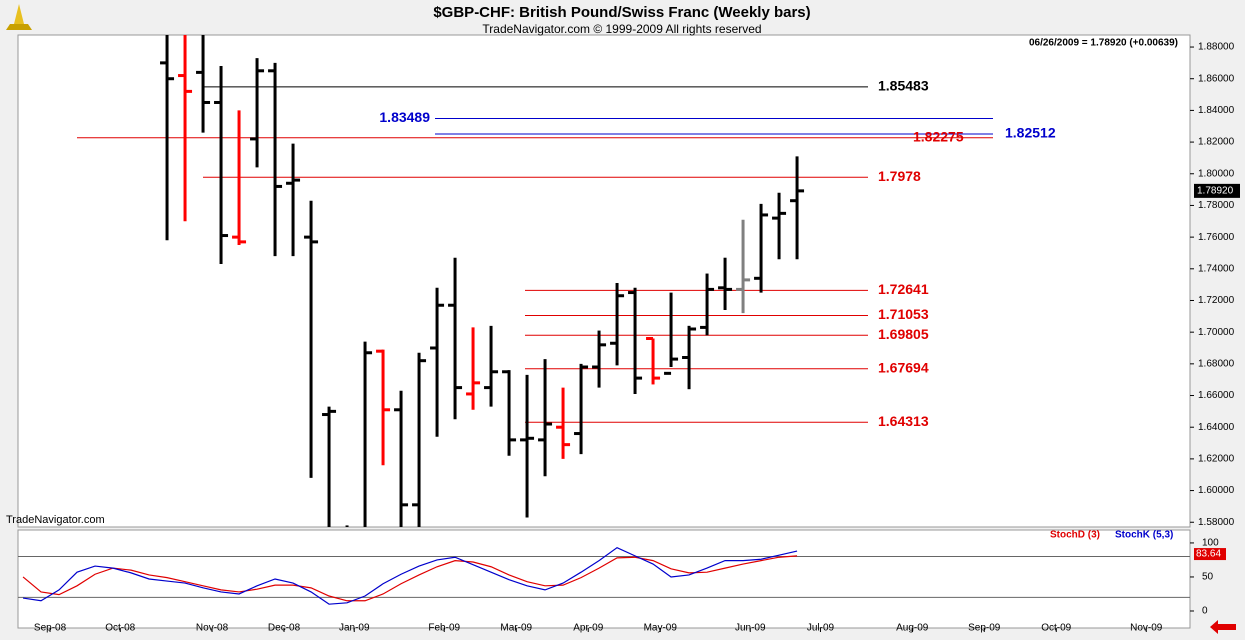  Describe the element at coordinates (1216, 78) in the screenshot. I see `y-tick-label: 1.86000` at that location.